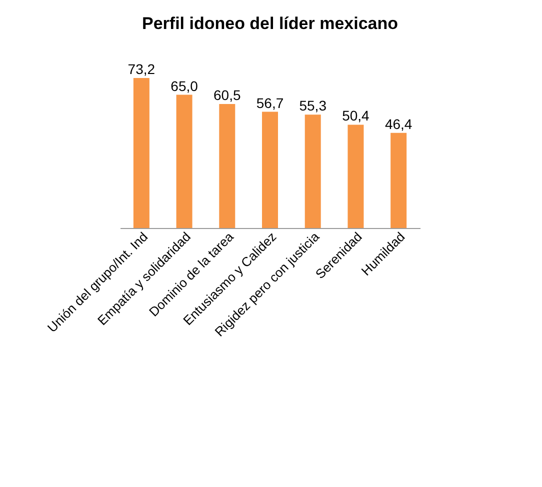 This screenshot has width=542, height=487. I want to click on data-label: 46,4, so click(398, 124).